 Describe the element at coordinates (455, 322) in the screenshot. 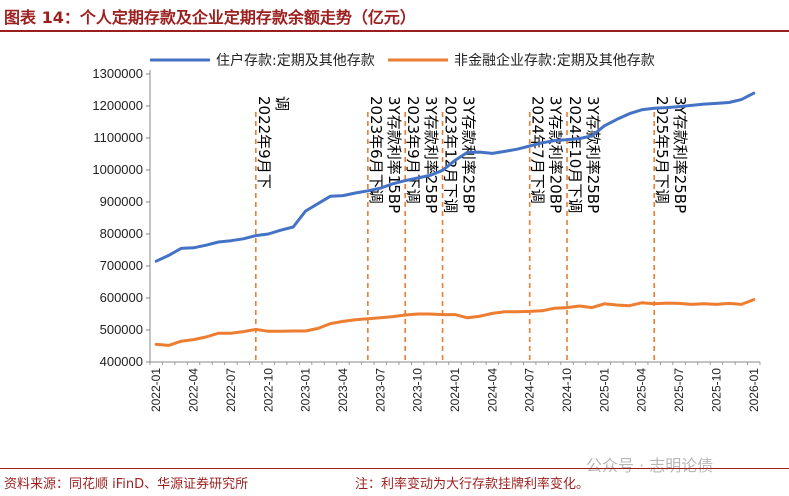

I see `series-enterprise-line` at that location.